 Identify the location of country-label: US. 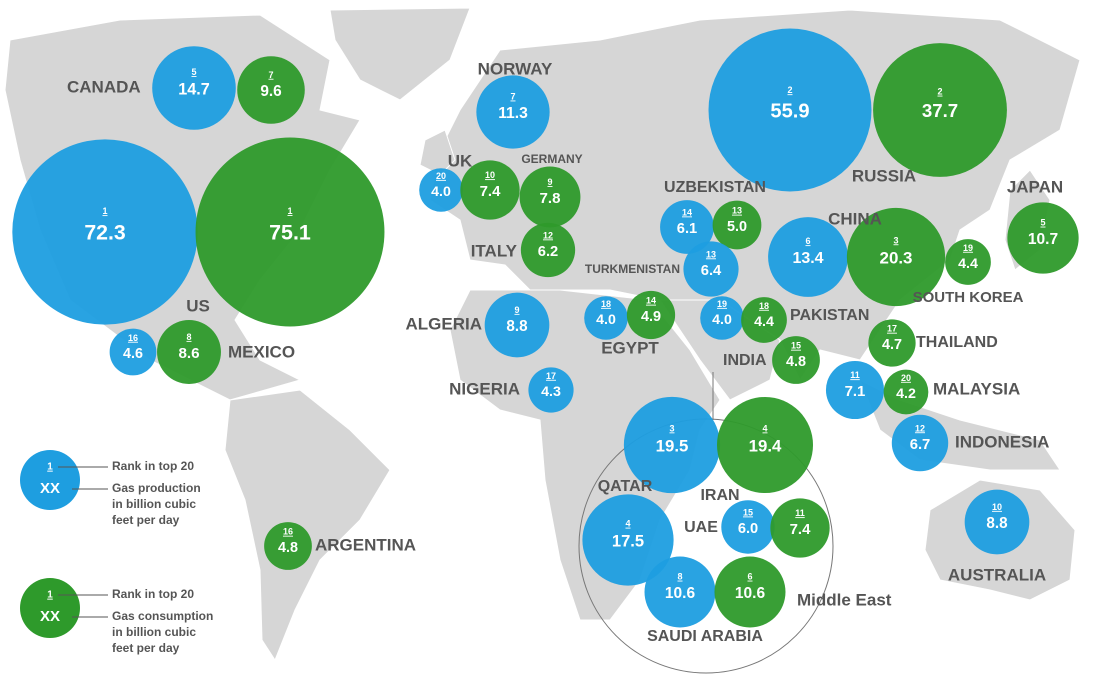
(198, 305).